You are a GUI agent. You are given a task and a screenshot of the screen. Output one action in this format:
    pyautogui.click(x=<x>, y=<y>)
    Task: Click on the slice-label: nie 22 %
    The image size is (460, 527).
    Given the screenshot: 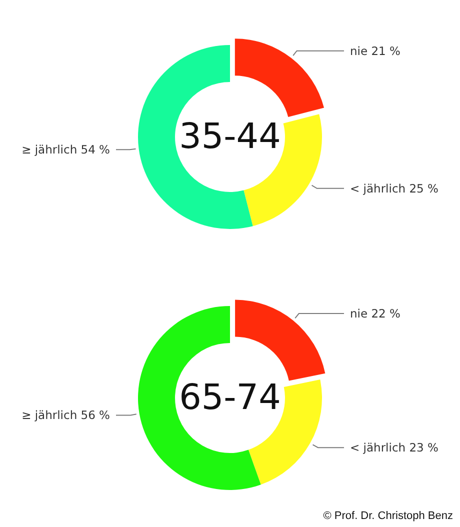 What is the action you would take?
    pyautogui.click(x=375, y=313)
    